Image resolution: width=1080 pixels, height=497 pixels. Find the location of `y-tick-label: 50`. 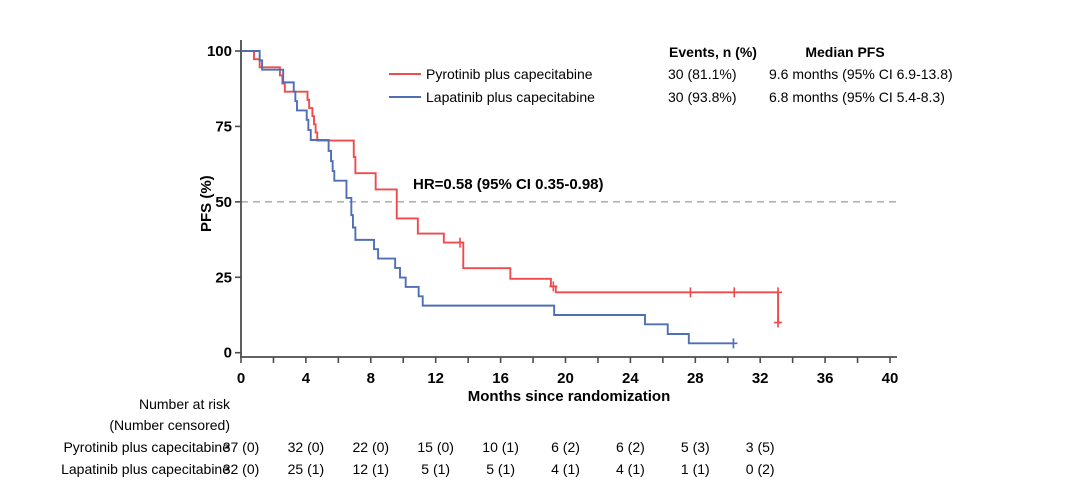

y-tick-label: 50 is located at coordinates (223, 202).